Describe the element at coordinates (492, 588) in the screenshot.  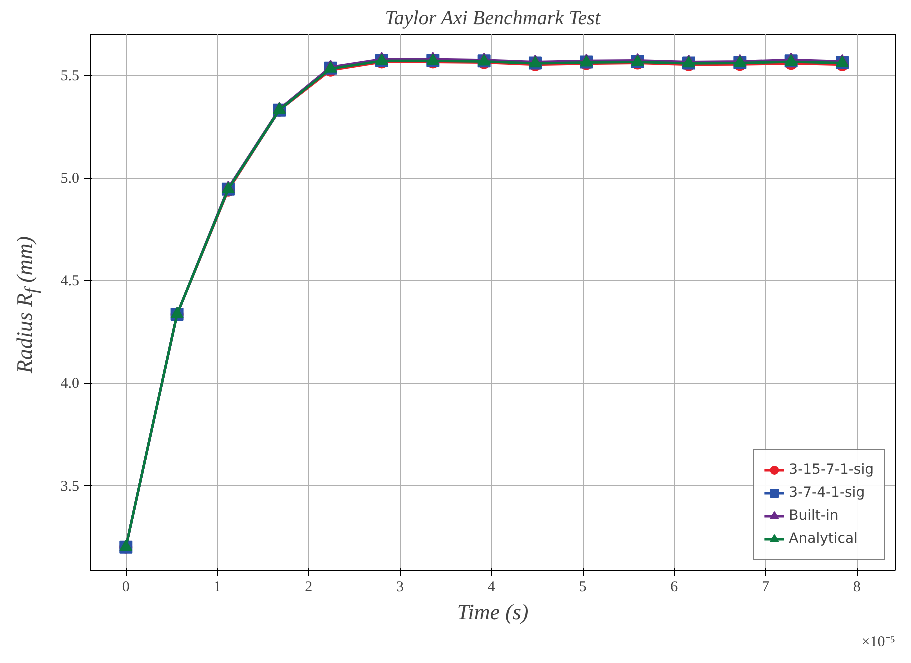
I see `x-tick-label: 4` at that location.